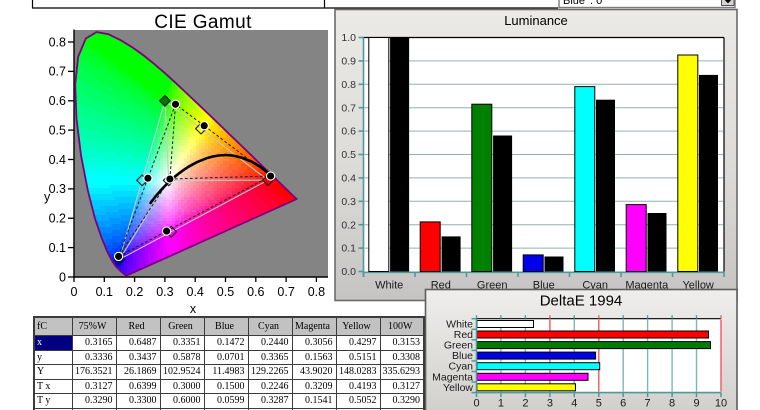 The width and height of the screenshot is (760, 410). I want to click on svg-text:: 0: : 0, so click(596, 3).